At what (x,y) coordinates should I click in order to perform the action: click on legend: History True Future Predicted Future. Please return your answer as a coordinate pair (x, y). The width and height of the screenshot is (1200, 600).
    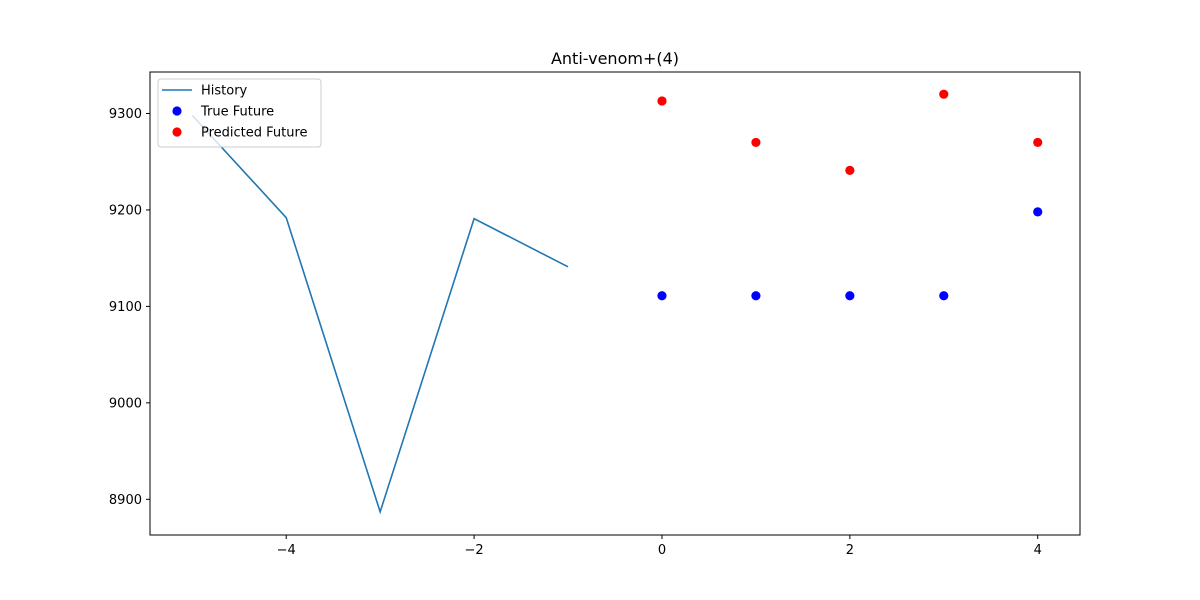
    Looking at the image, I should click on (239, 113).